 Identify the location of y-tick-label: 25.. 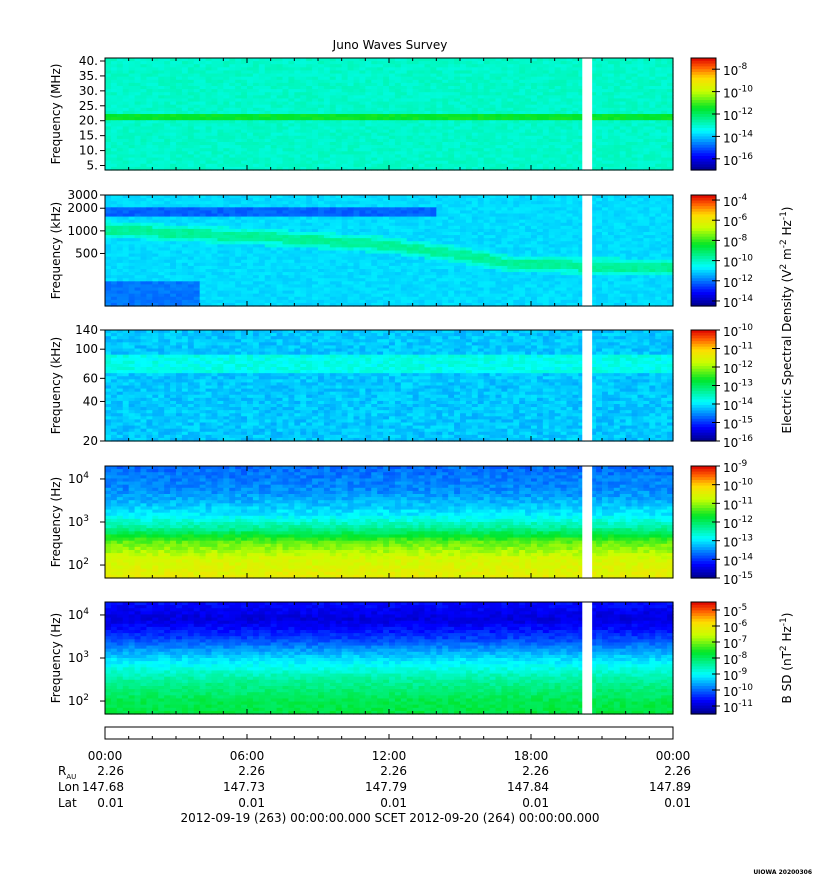
(88, 106).